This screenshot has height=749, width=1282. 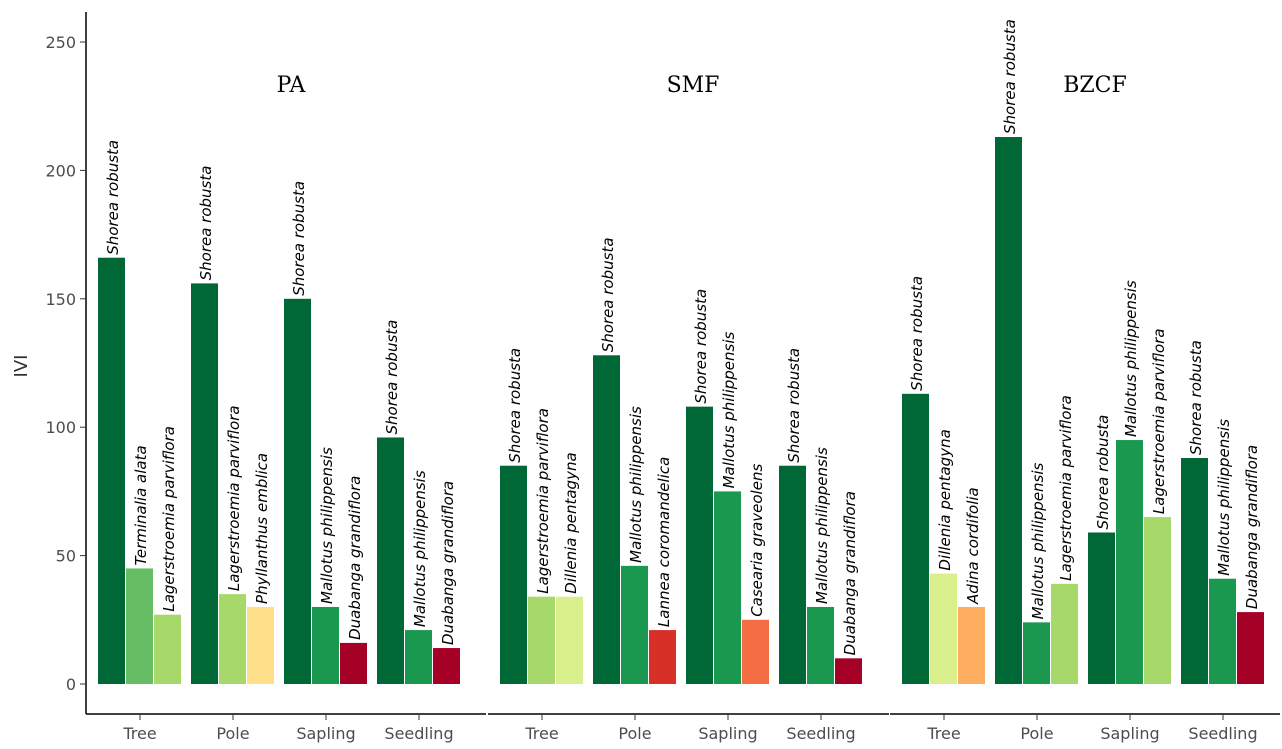 I want to click on bar-species-label: Phyllanthus emblica, so click(x=262, y=528).